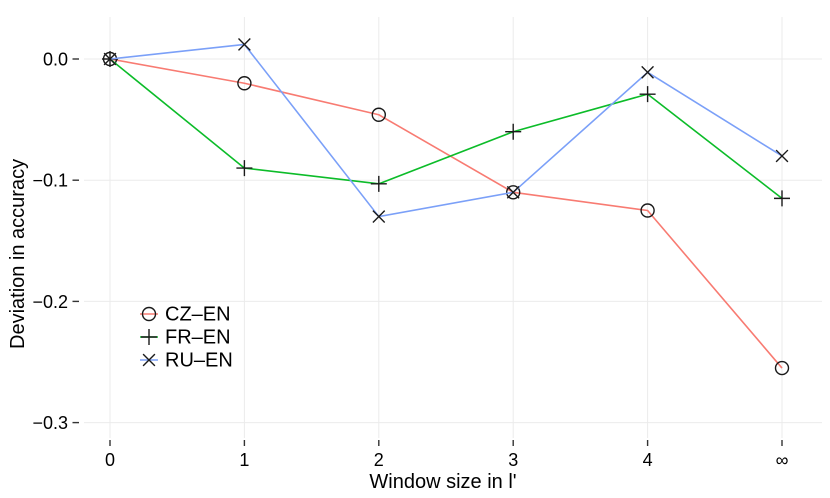 The width and height of the screenshot is (830, 498). Describe the element at coordinates (443, 482) in the screenshot. I see `x-axis-title: Window size in l'` at that location.